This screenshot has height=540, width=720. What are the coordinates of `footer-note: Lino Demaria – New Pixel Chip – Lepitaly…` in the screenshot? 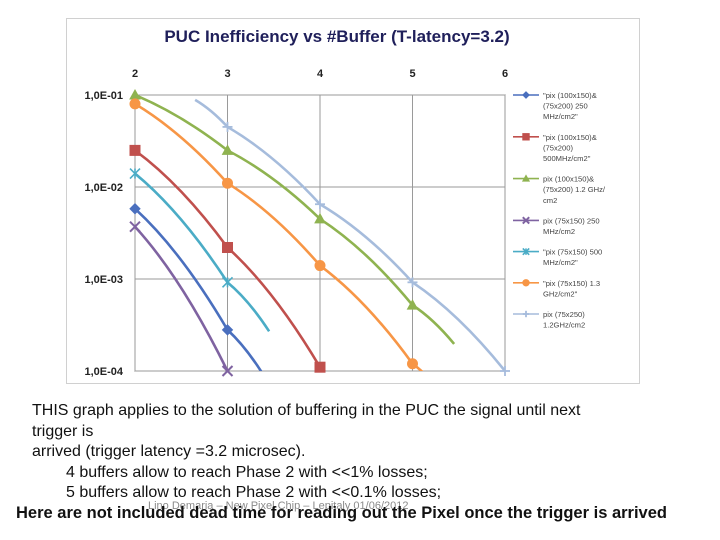 It's located at (278, 506).